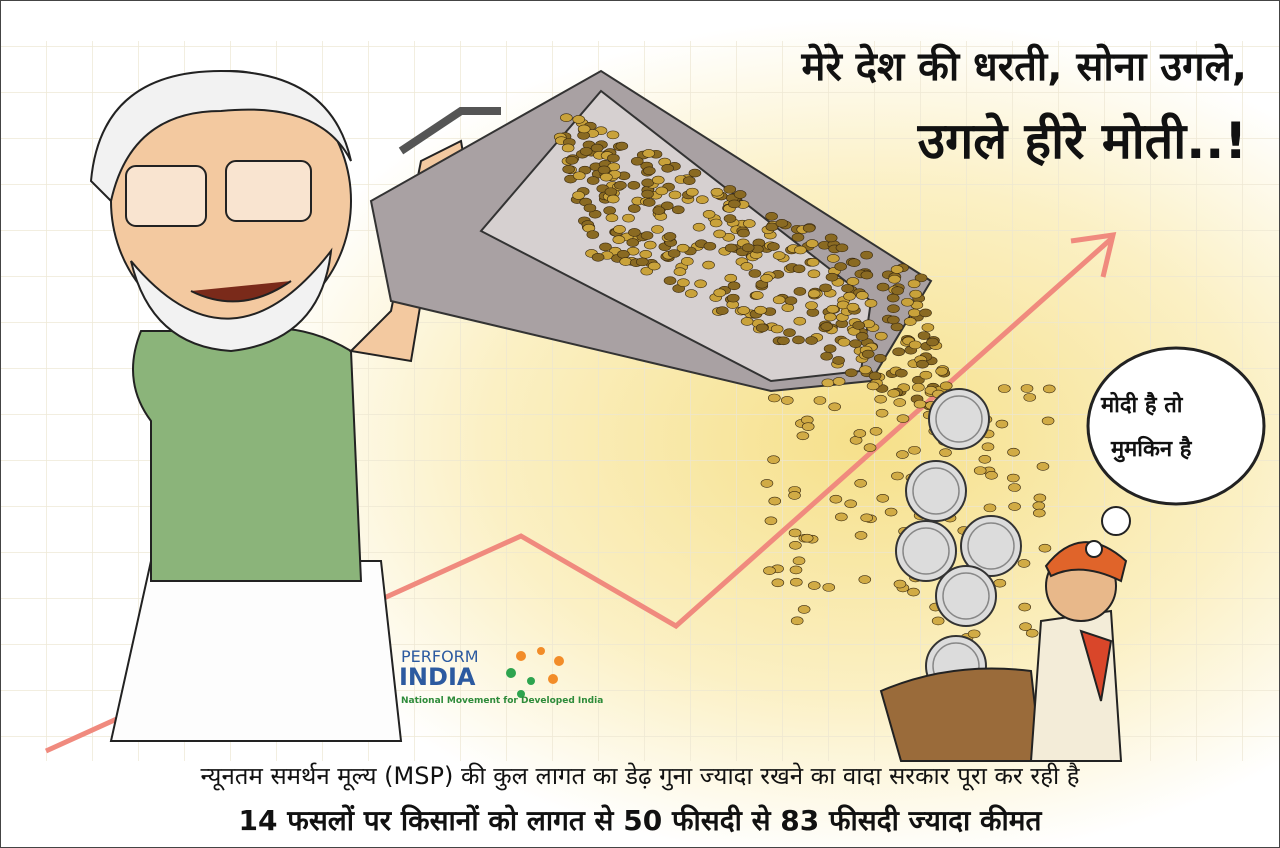  What do you see at coordinates (1082, 141) in the screenshot?
I see `title-line2: उगले हीरे मोती..!` at bounding box center [1082, 141].